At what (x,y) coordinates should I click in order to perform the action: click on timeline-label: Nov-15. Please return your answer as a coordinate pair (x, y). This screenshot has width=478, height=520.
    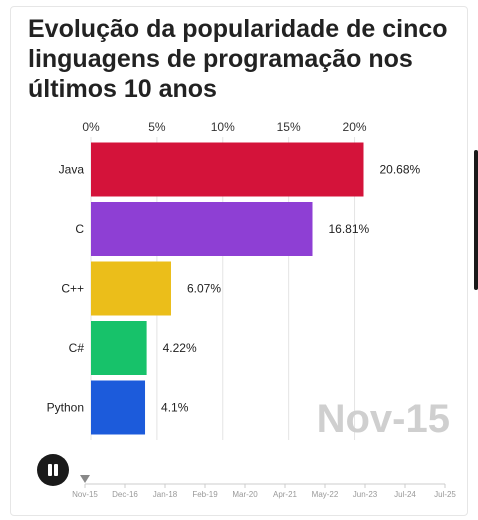
    Looking at the image, I should click on (85, 494).